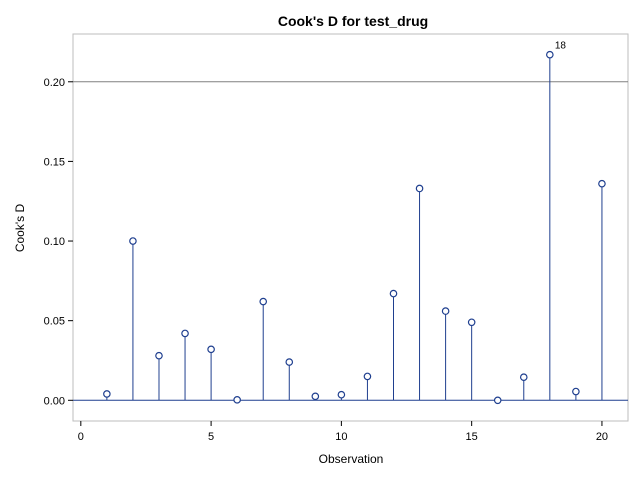 The width and height of the screenshot is (640, 480). What do you see at coordinates (54, 162) in the screenshot?
I see `y-tick-label: 0.15` at bounding box center [54, 162].